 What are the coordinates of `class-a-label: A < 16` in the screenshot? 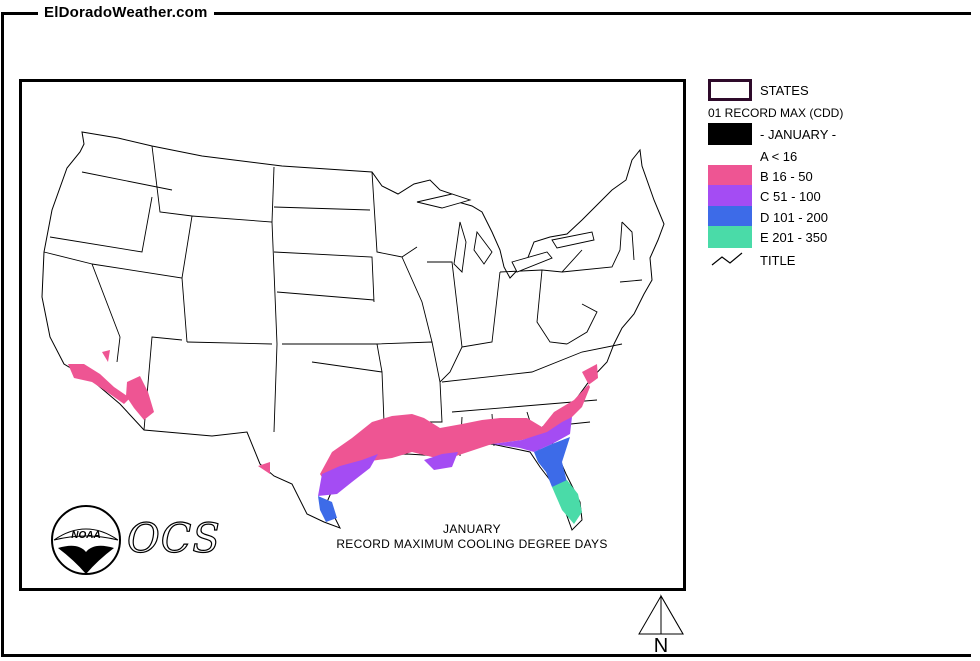 It's located at (779, 156).